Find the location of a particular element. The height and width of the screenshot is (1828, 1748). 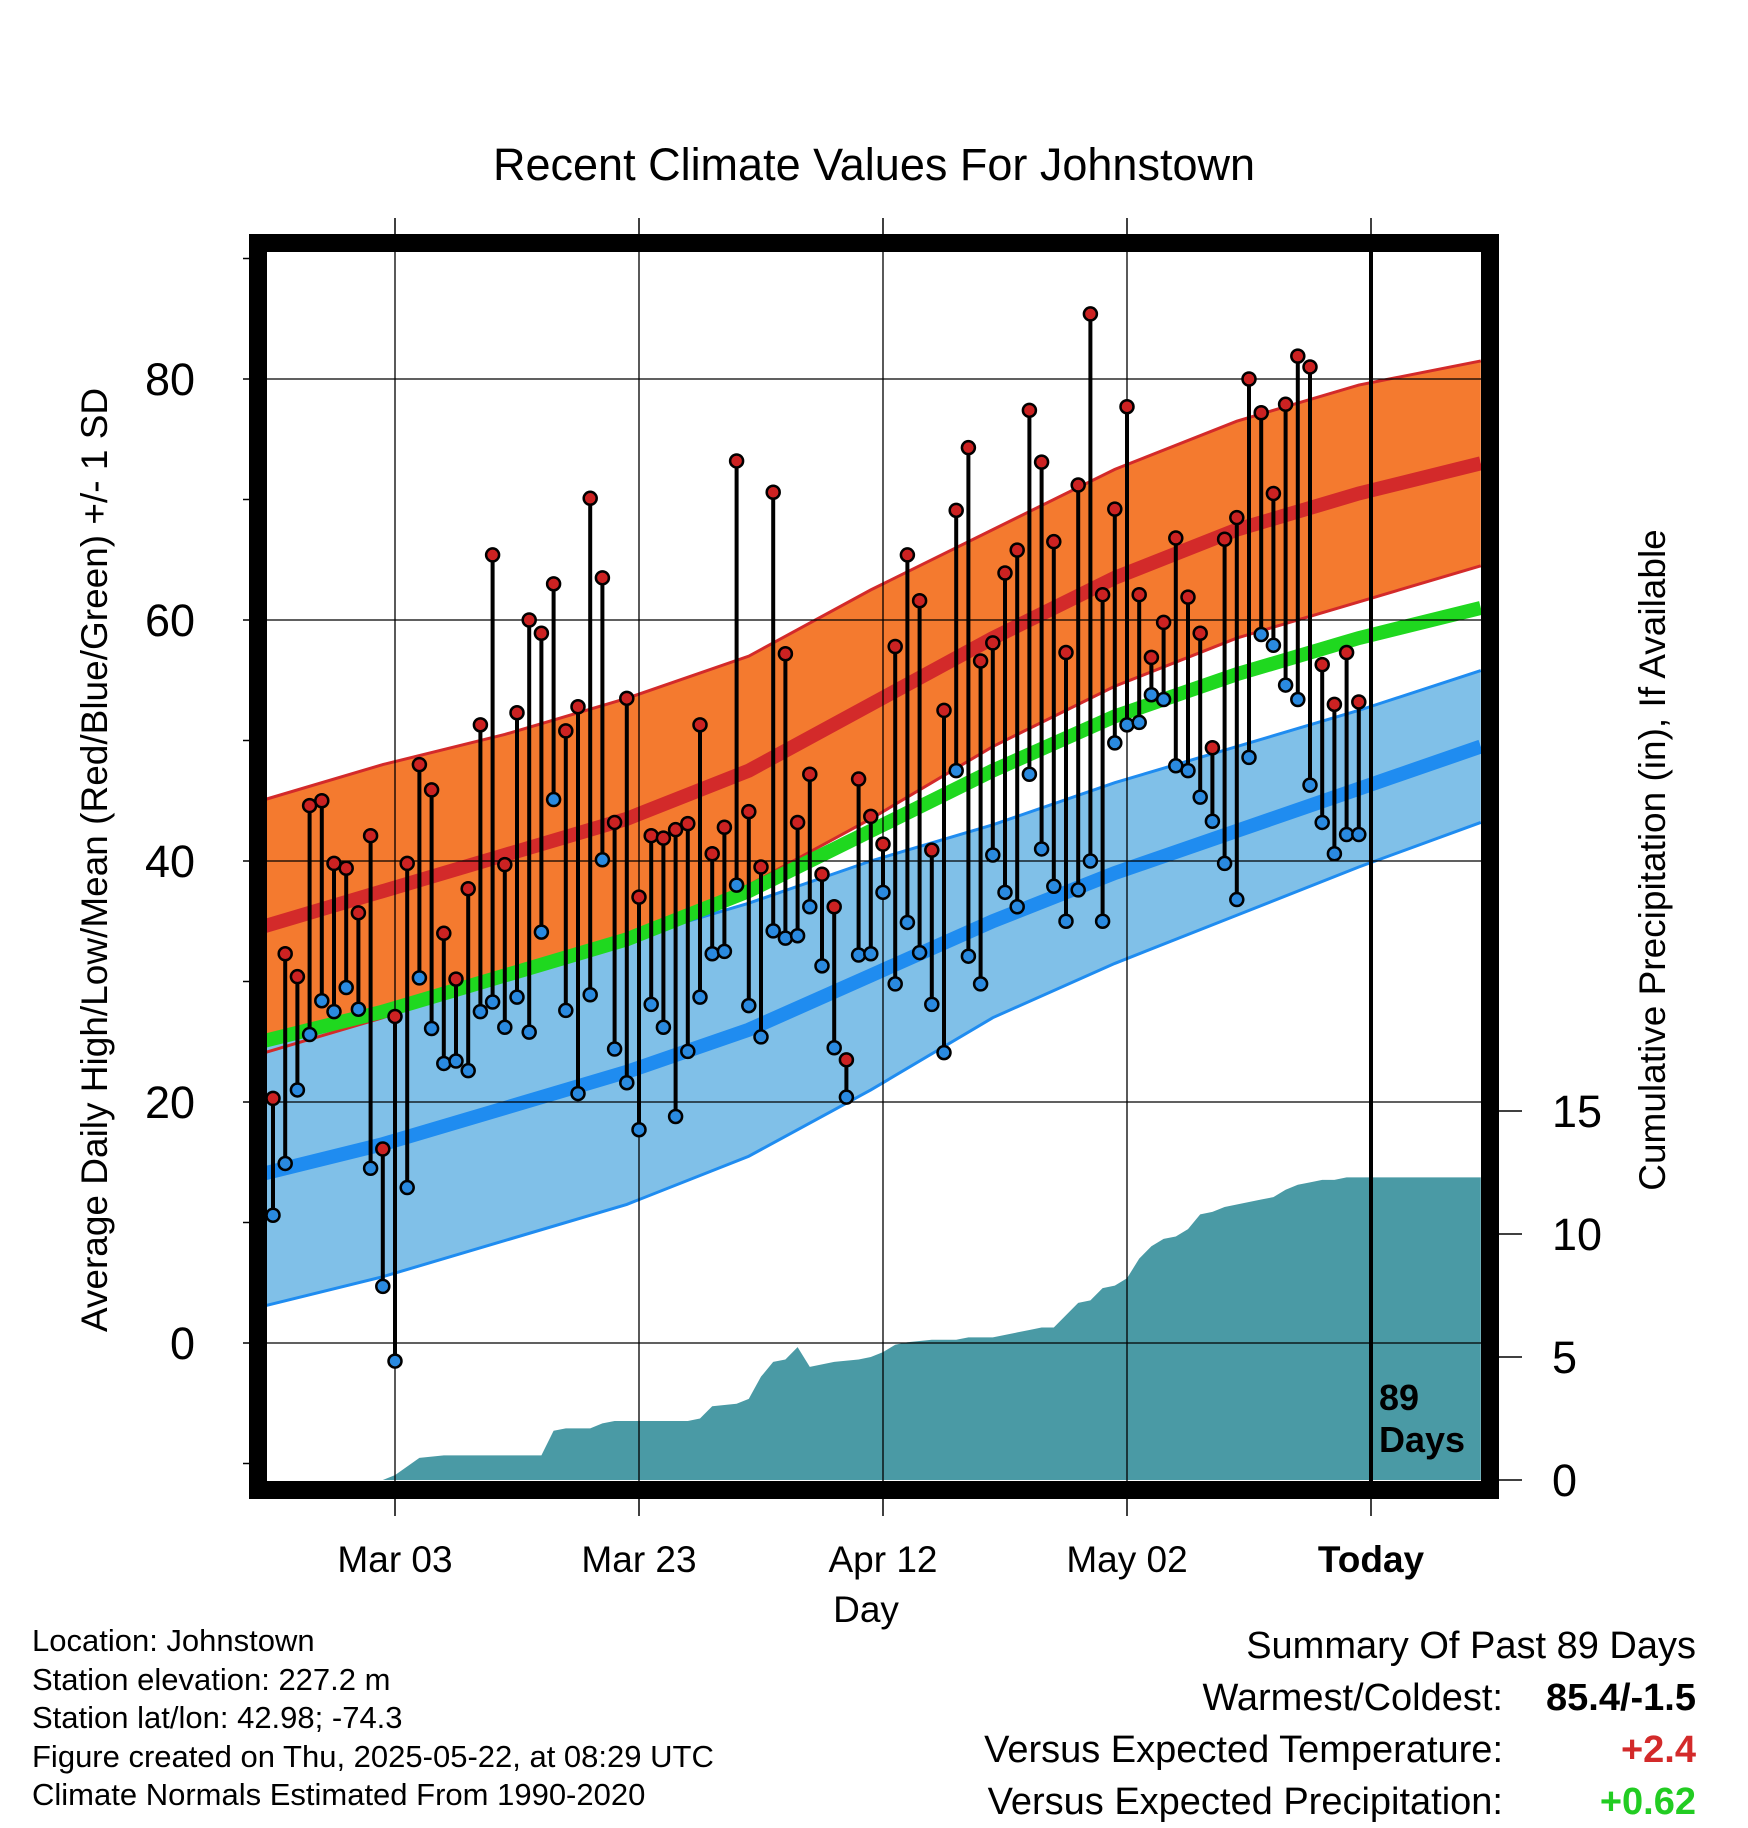

y-tick-label: 80 is located at coordinates (170, 379).